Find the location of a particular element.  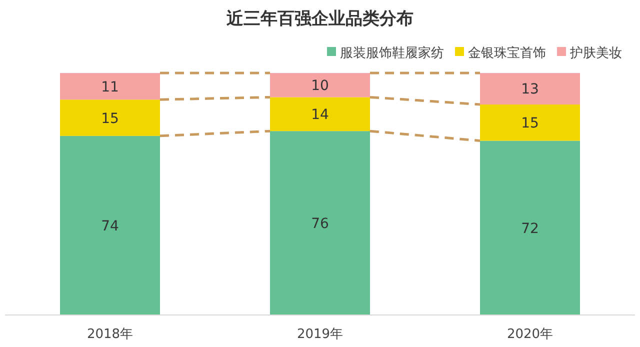

data-label: 11 is located at coordinates (110, 87).